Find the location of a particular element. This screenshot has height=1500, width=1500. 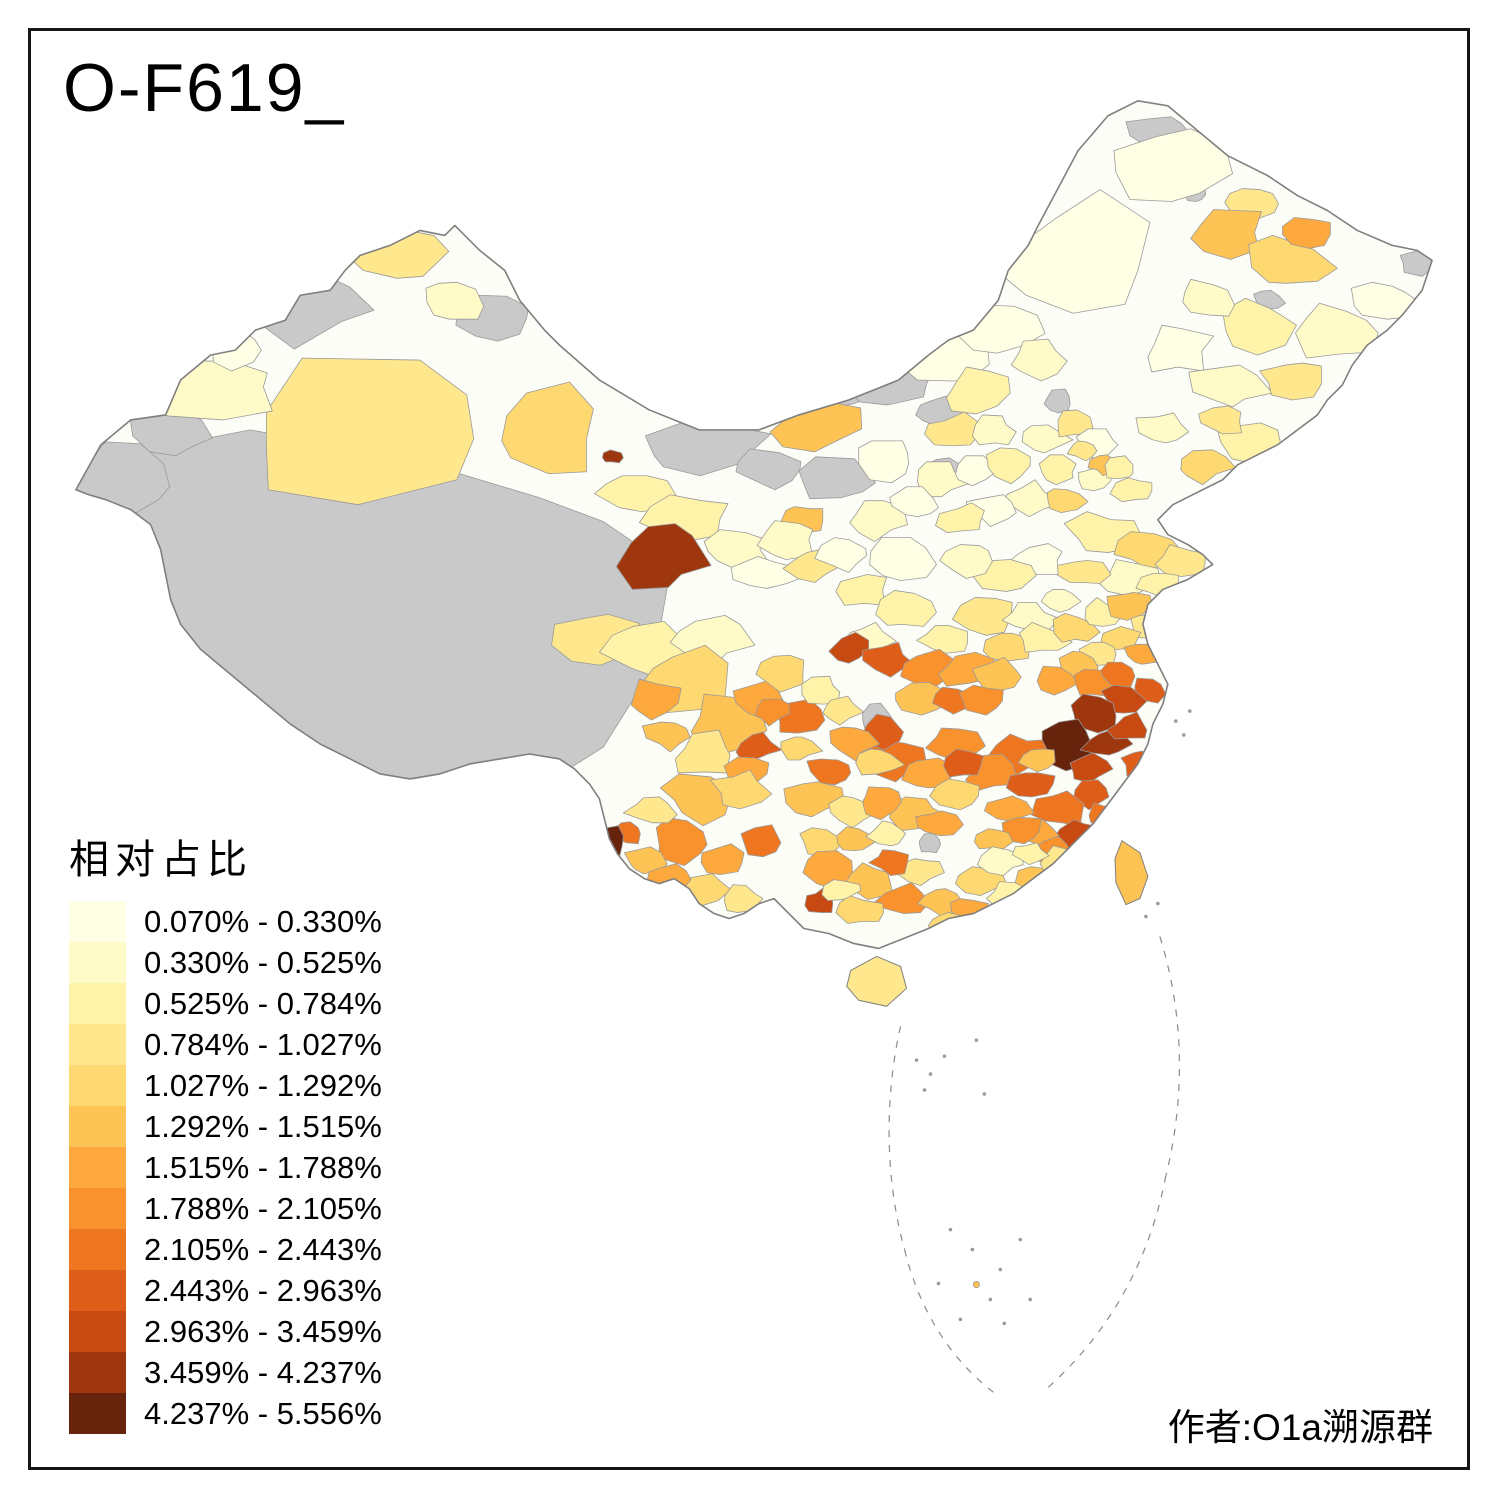

legend-label: 0.784% - 1.027% is located at coordinates (263, 1044).